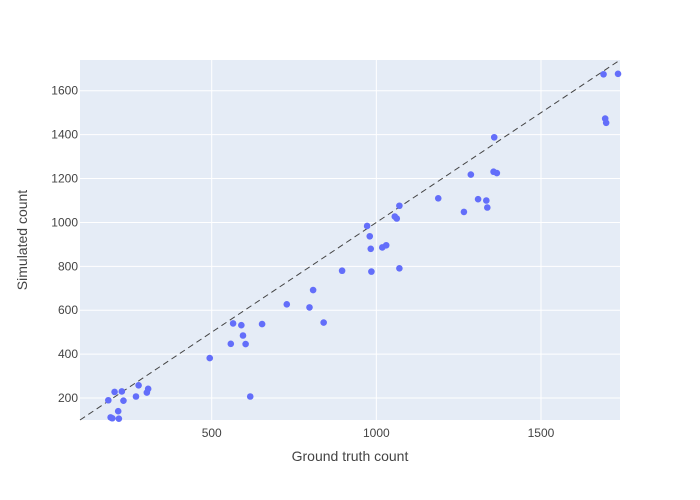 Image resolution: width=700 pixels, height=500 pixels. I want to click on y-axis-title: Simulated count, so click(22, 240).